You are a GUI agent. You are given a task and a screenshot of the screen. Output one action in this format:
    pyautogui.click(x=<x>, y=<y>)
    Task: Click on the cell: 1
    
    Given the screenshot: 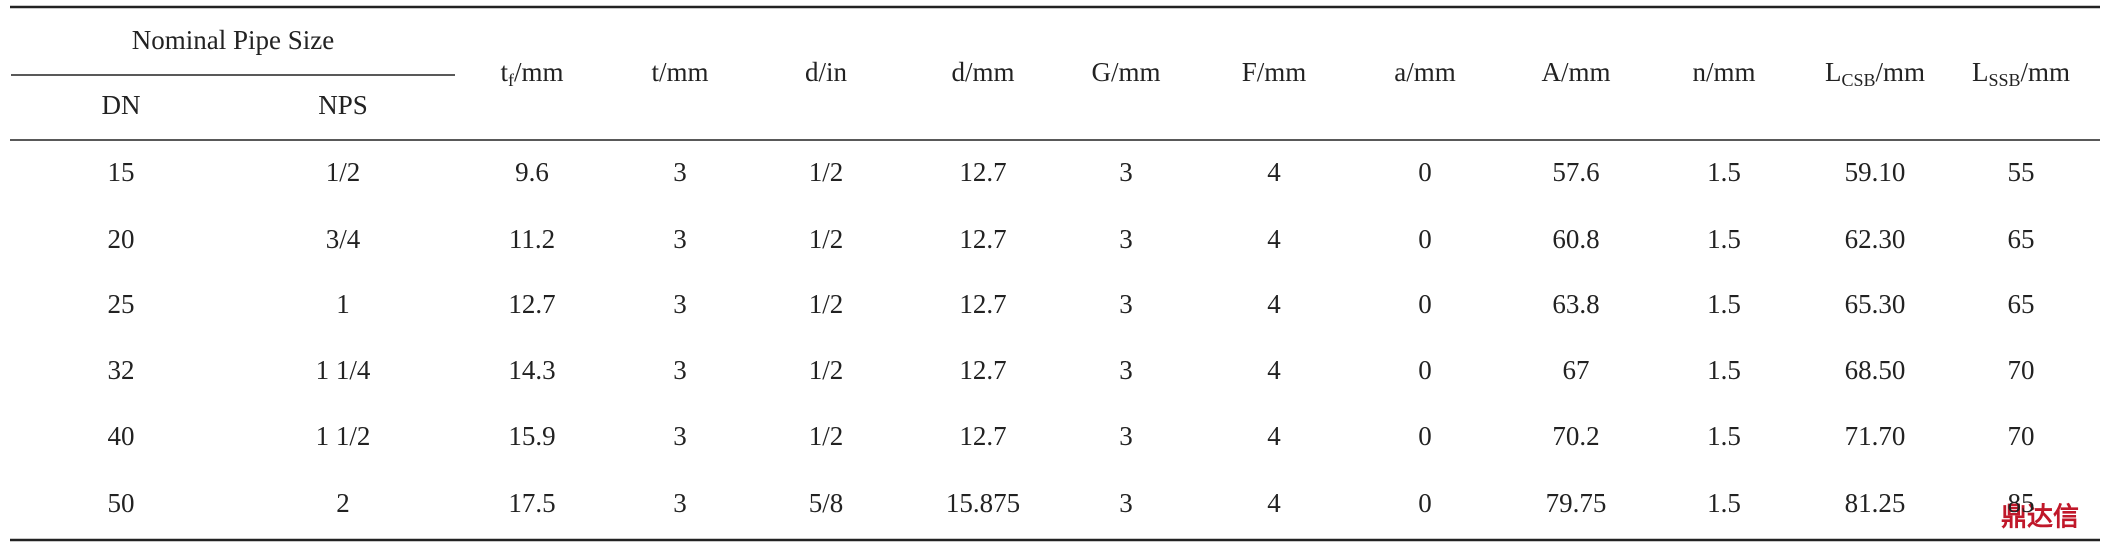 What is the action you would take?
    pyautogui.click(x=343, y=304)
    